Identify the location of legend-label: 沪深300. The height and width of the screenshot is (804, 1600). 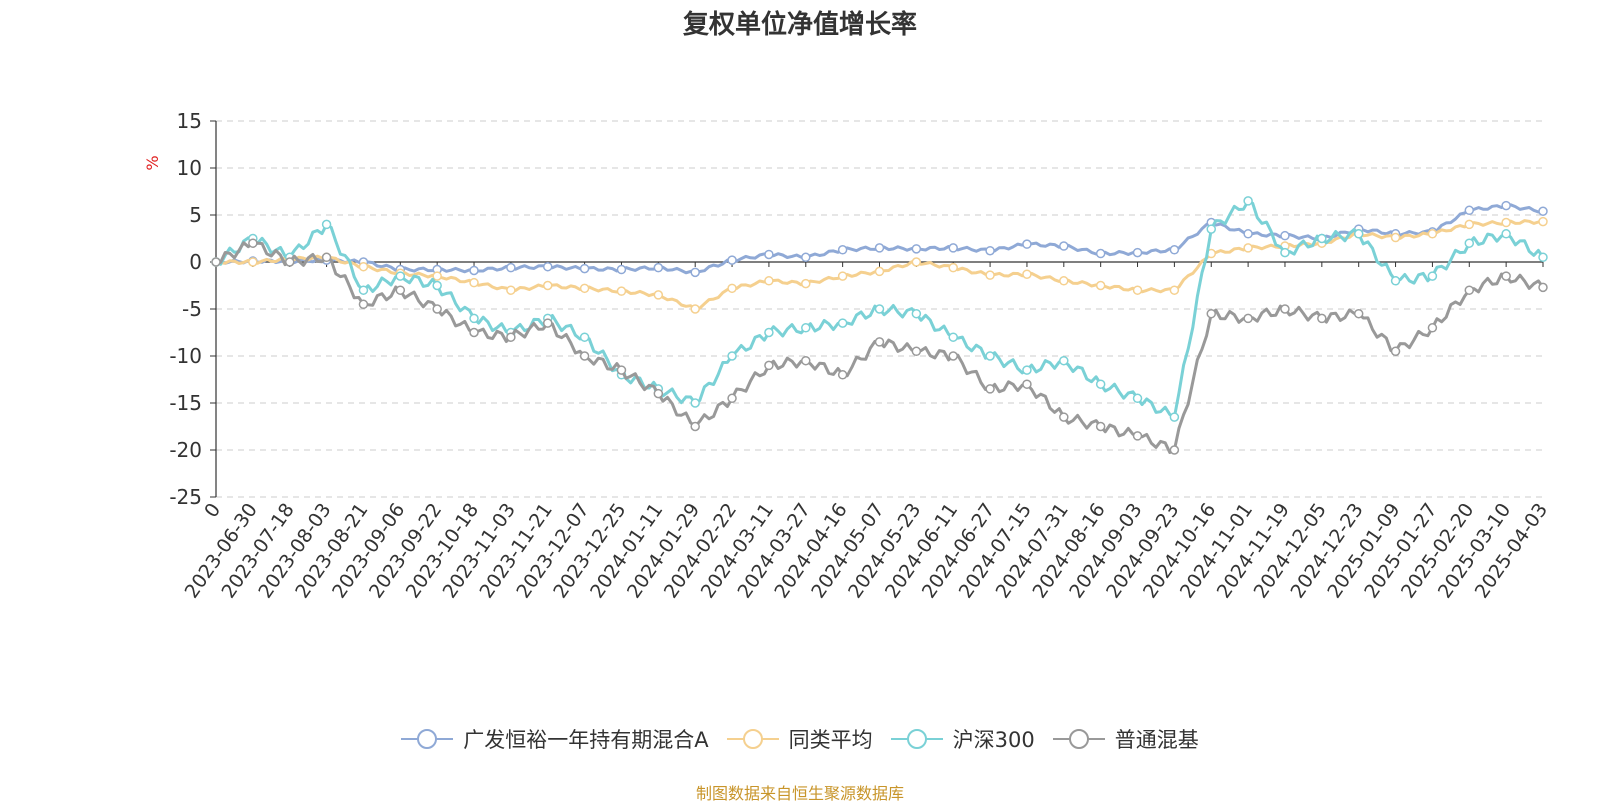
(993, 740).